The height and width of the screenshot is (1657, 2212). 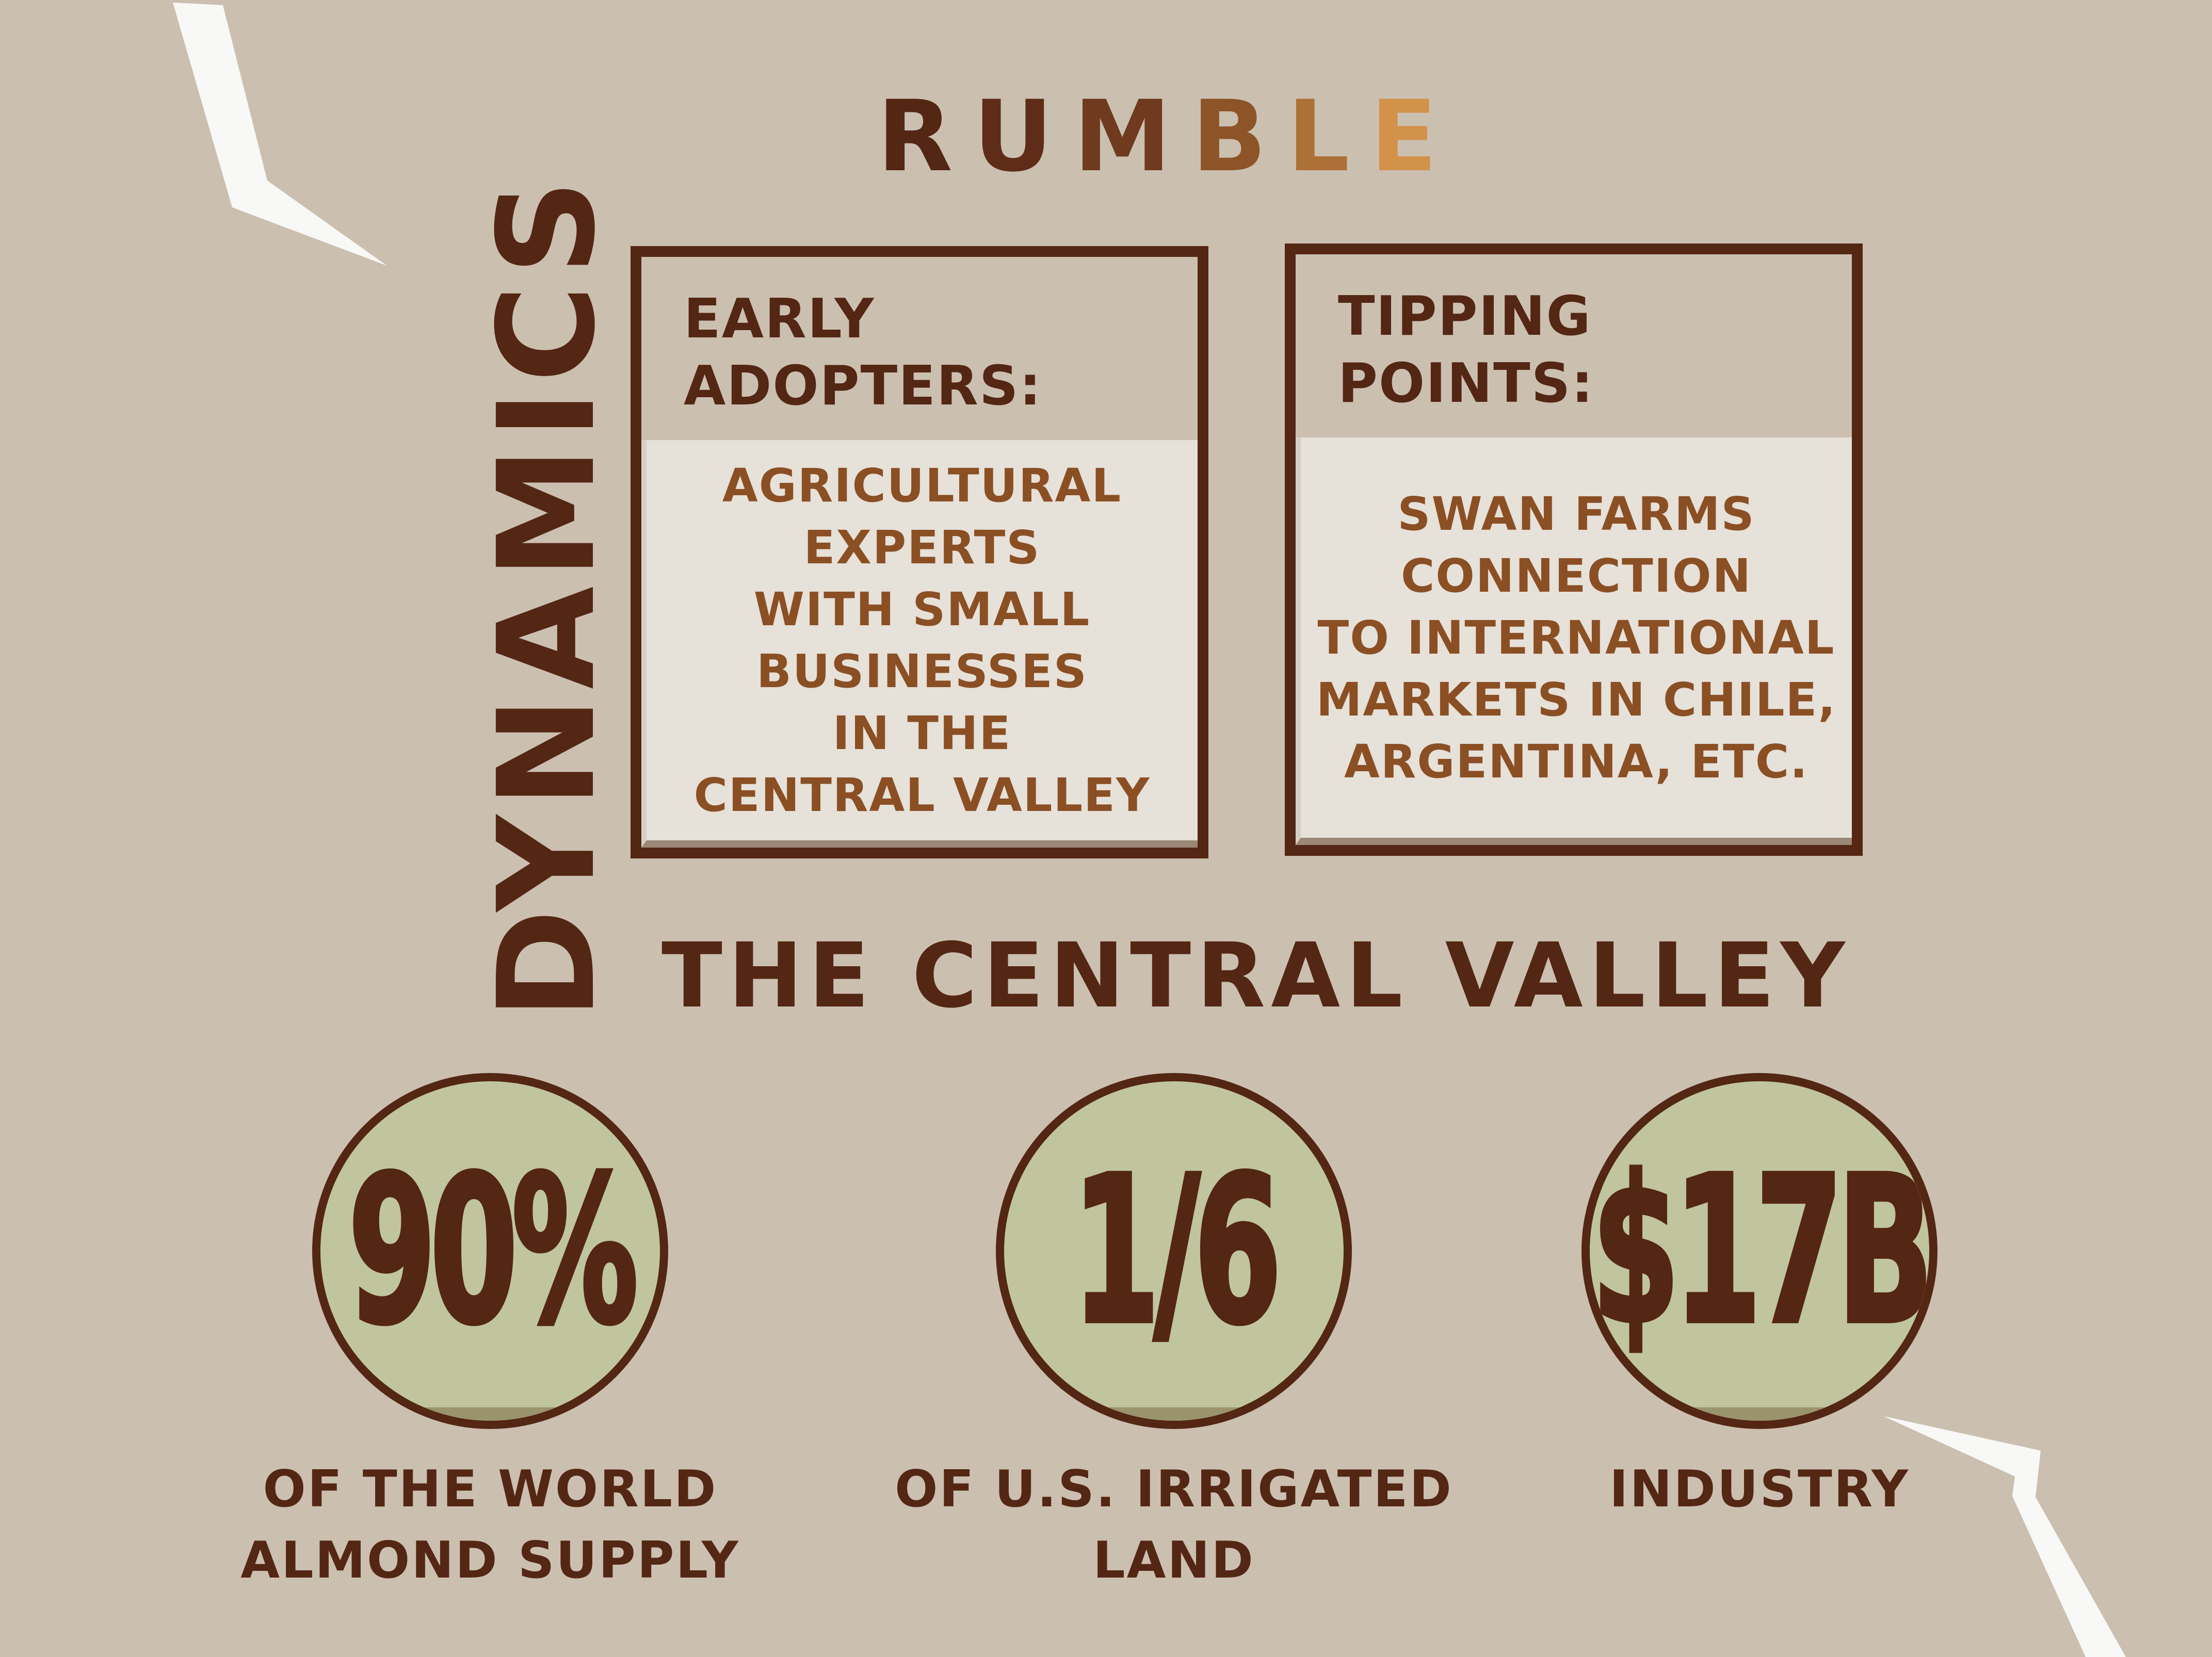 I want to click on stat-world-almond-supply: 90% OF THE WORLD ALMOND SUPPLY, so click(x=490, y=1334).